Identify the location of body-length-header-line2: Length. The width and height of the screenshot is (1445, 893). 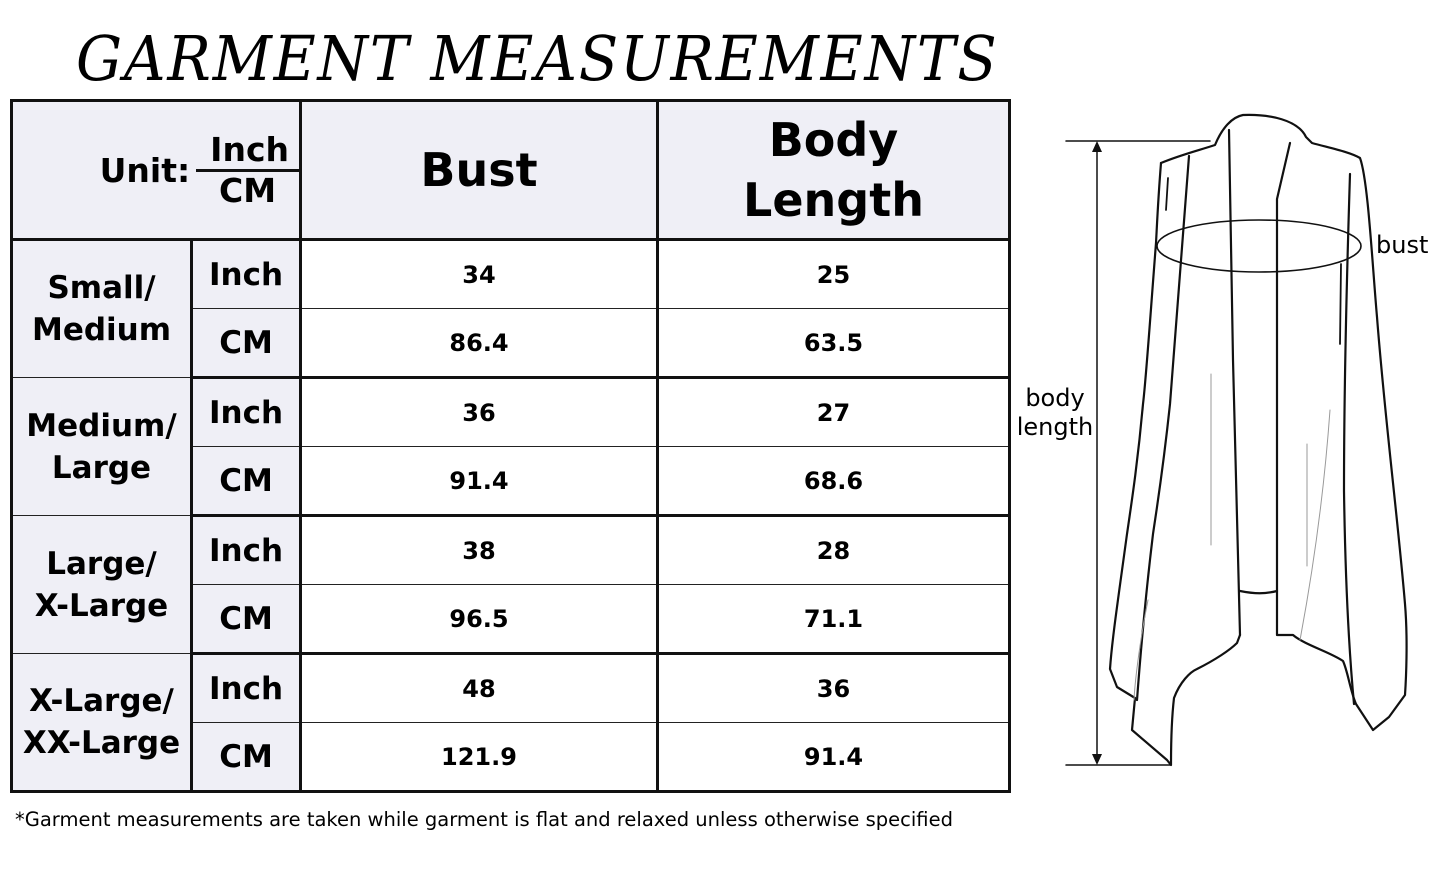
(833, 200).